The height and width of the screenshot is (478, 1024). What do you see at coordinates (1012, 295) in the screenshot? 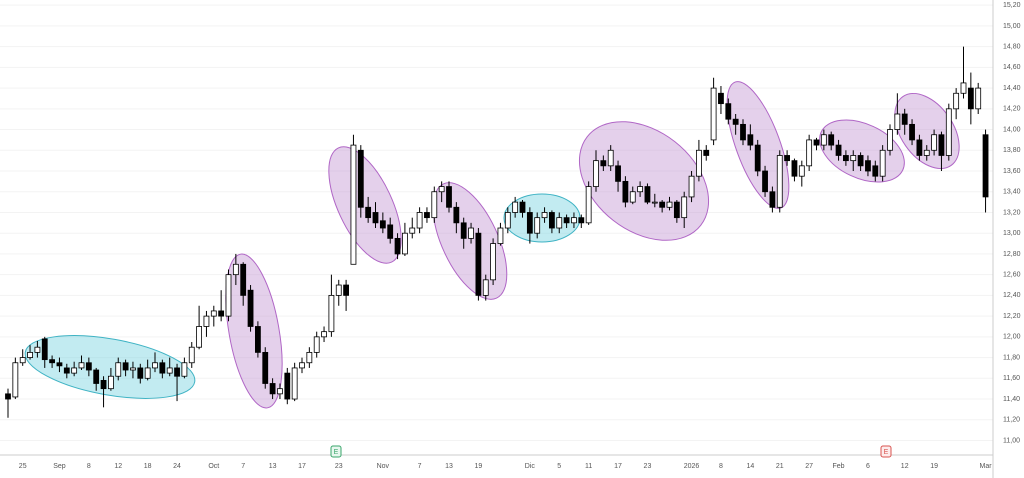
I see `y-tick-label: 12,40` at bounding box center [1012, 295].